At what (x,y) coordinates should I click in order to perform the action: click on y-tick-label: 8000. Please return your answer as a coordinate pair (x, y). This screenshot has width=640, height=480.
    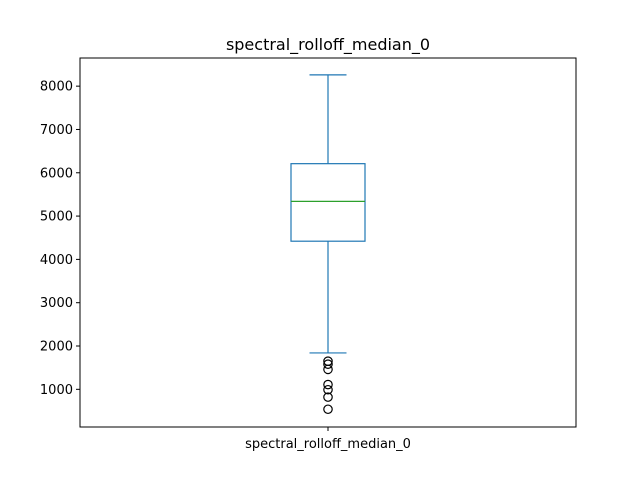
    Looking at the image, I should click on (56, 87).